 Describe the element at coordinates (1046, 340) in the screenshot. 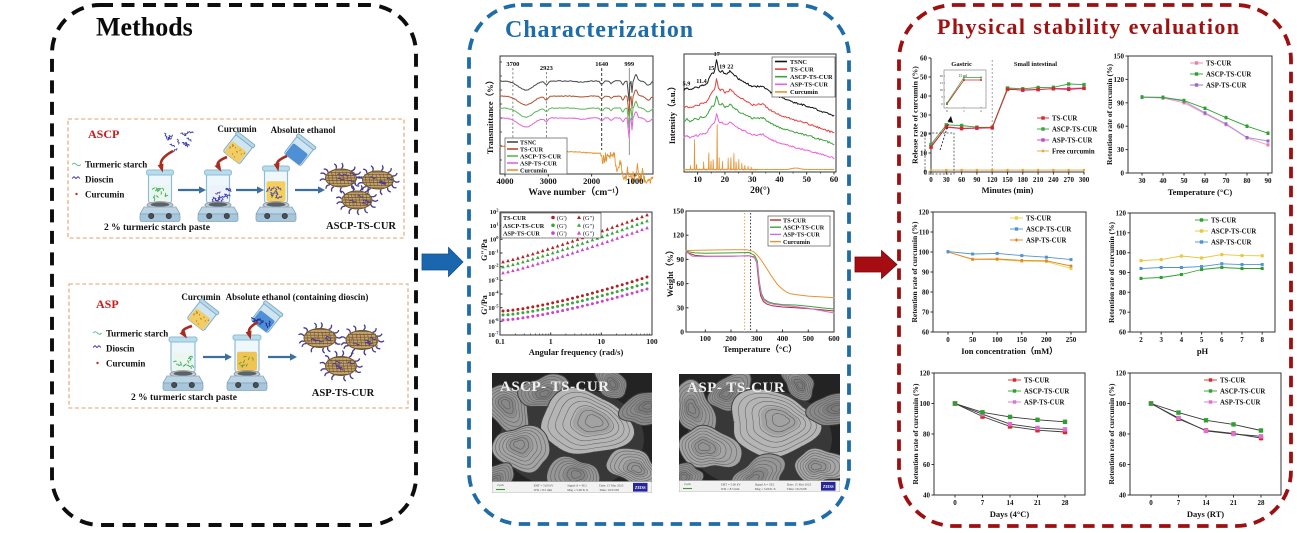

I see `svg-text: 200` at that location.